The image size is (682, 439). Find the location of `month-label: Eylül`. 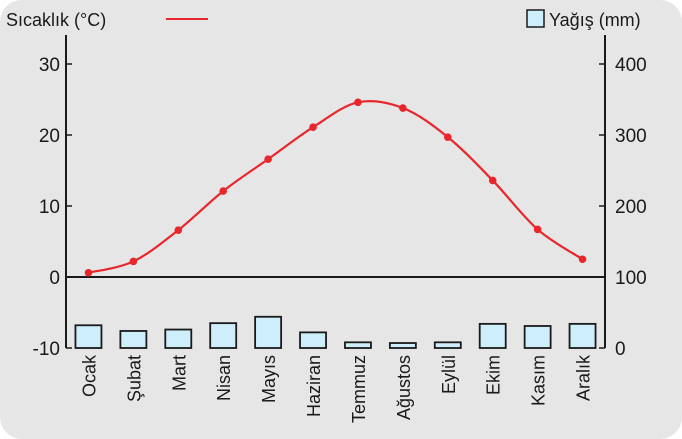

month-label: Eylül is located at coordinates (449, 374).